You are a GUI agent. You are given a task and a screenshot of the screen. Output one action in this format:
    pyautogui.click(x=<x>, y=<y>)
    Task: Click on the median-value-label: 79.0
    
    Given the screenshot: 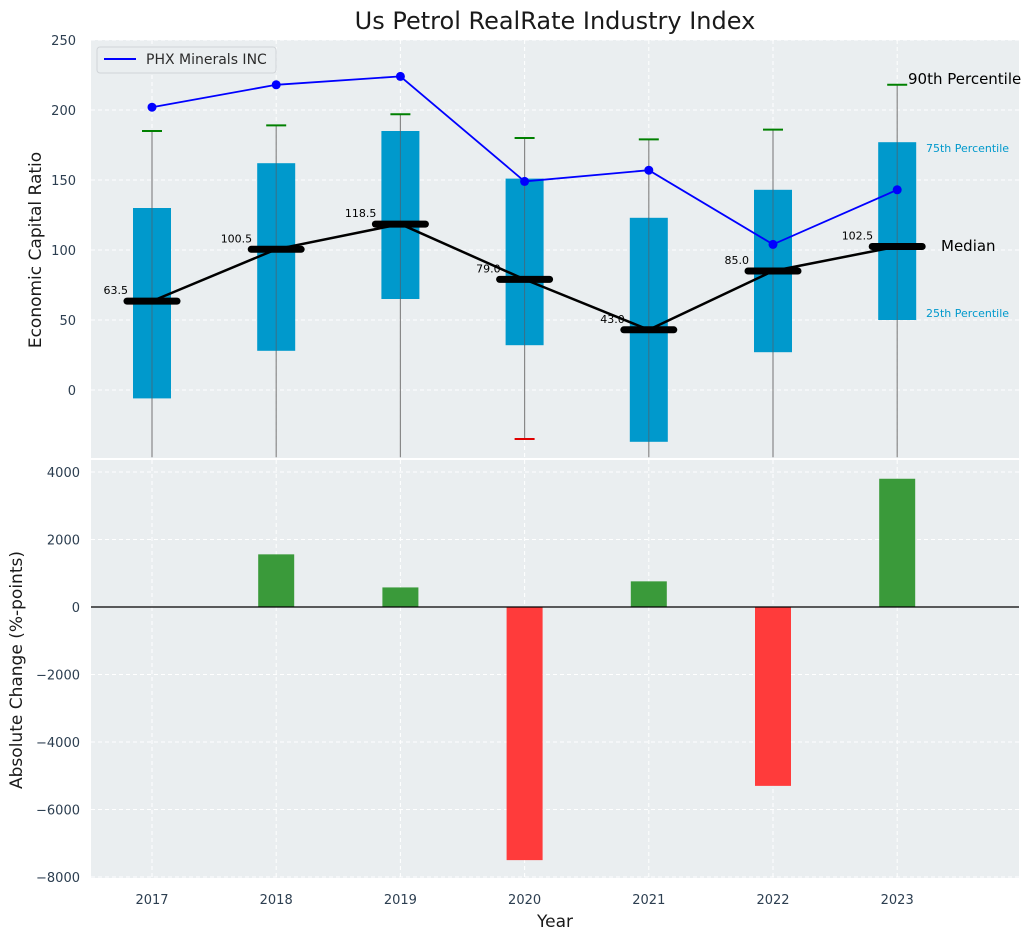 What is the action you would take?
    pyautogui.click(x=488, y=268)
    